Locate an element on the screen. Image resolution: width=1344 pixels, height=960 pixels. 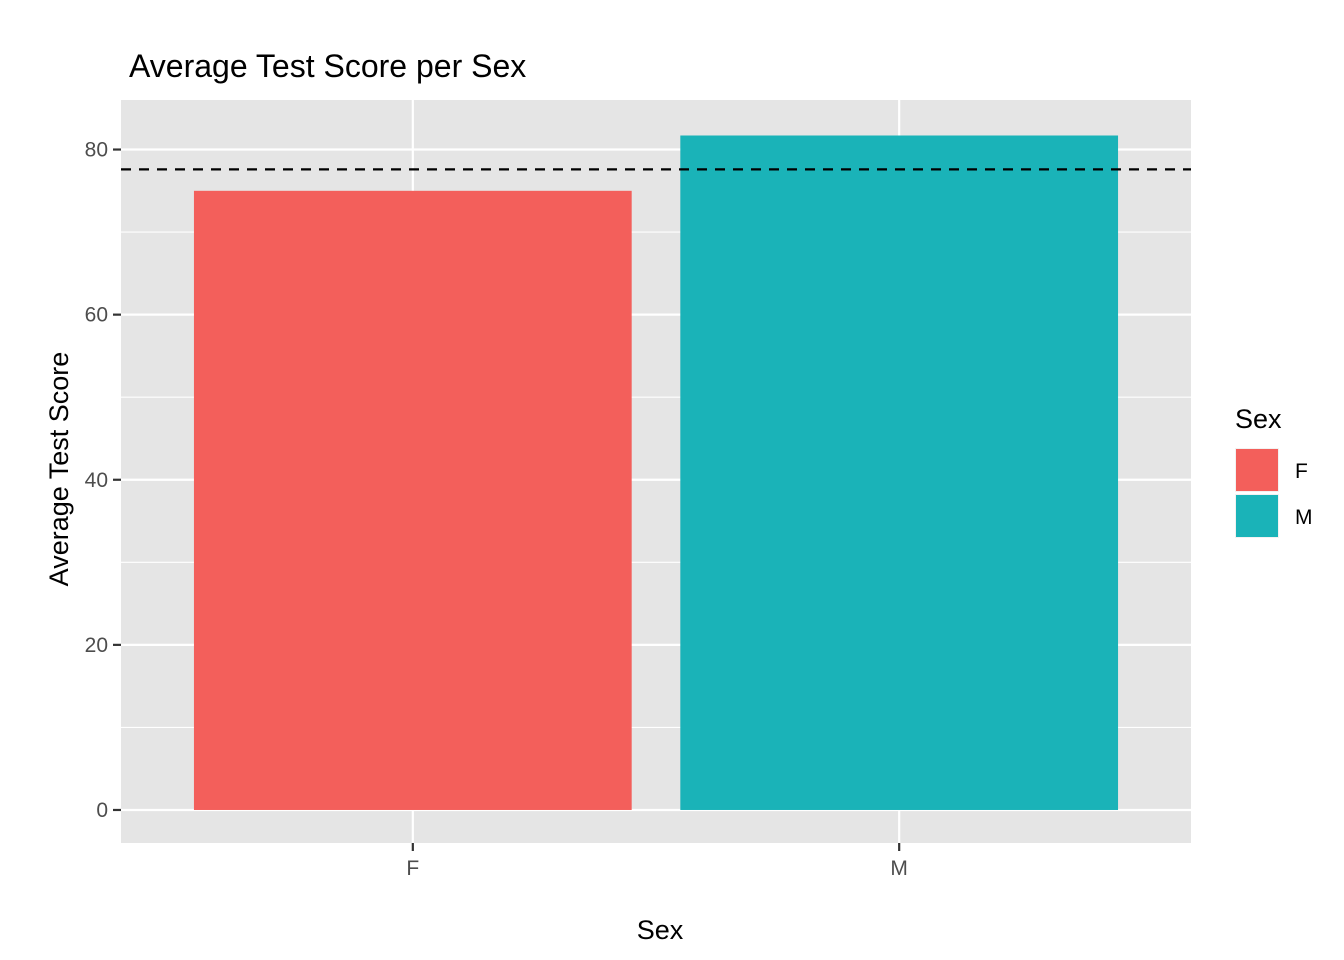
x-tick-label: F is located at coordinates (412, 868).